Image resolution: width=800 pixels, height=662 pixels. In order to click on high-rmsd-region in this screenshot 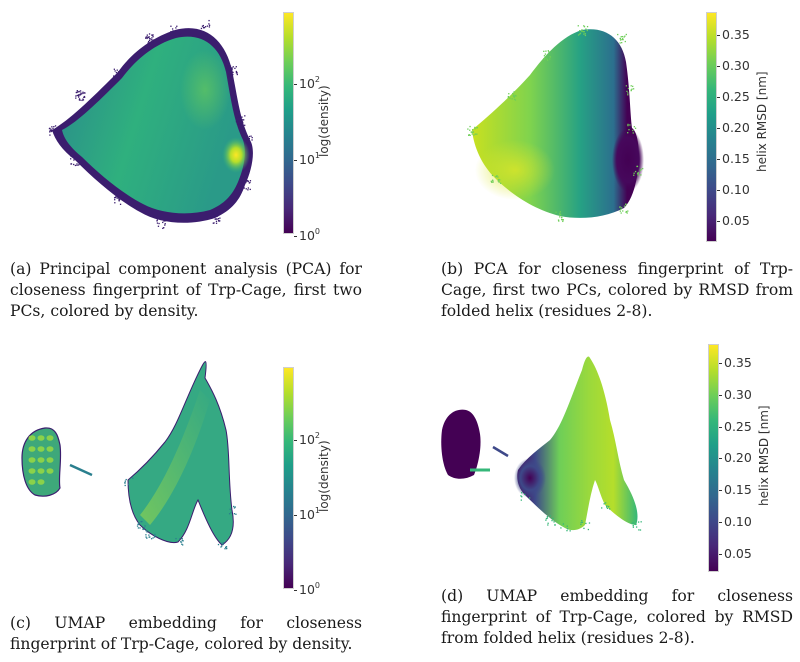, I will do `click(515, 170)`.